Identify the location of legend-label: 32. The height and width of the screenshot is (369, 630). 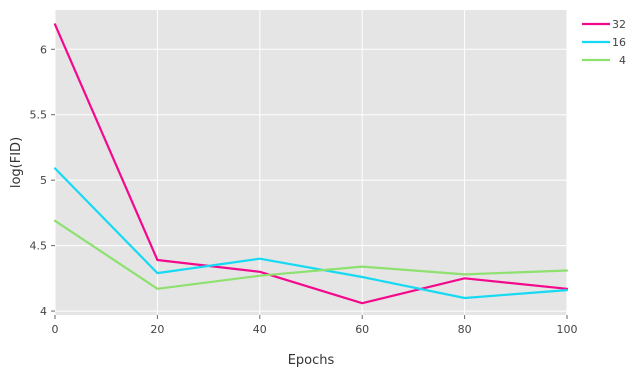
(619, 24).